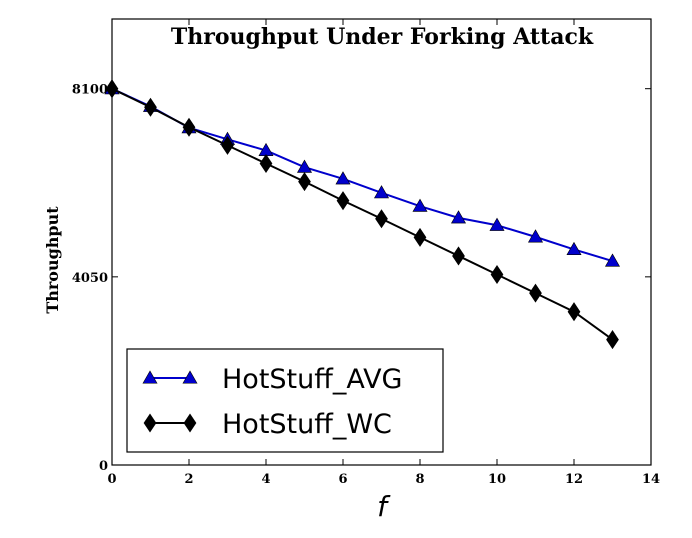 The width and height of the screenshot is (692, 538). I want to click on y-axis-label: Throughput, so click(52, 260).